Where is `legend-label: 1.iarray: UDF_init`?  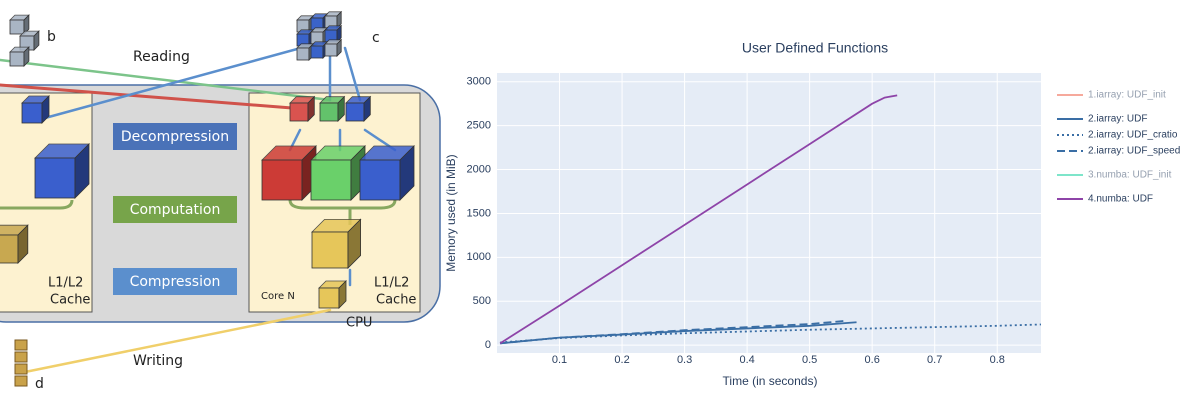
legend-label: 1.iarray: UDF_init is located at coordinates (1127, 95).